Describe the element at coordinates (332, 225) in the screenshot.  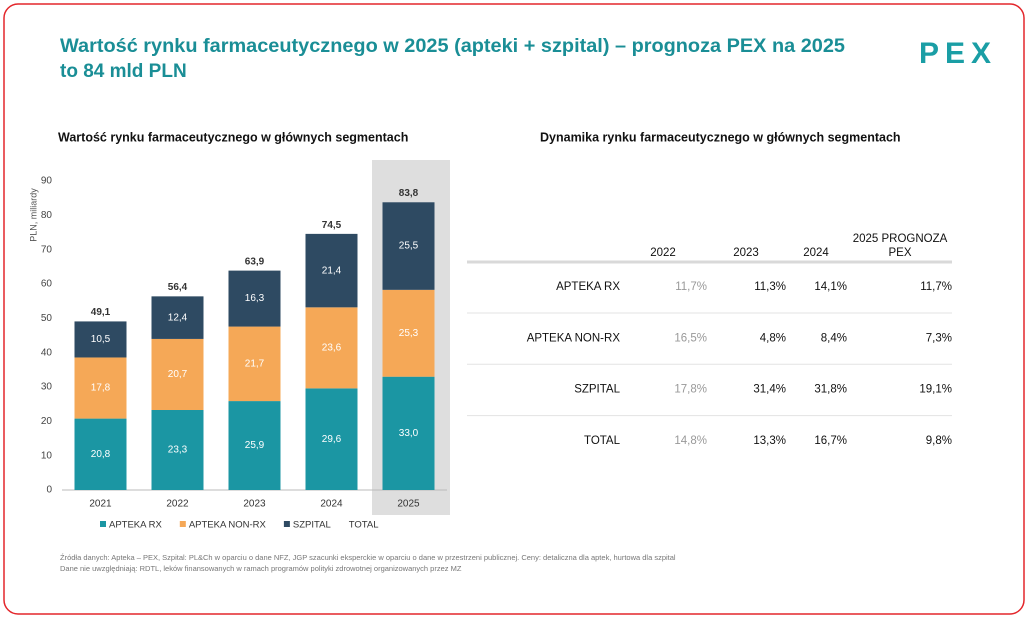
I see `total-label: 74,5` at that location.